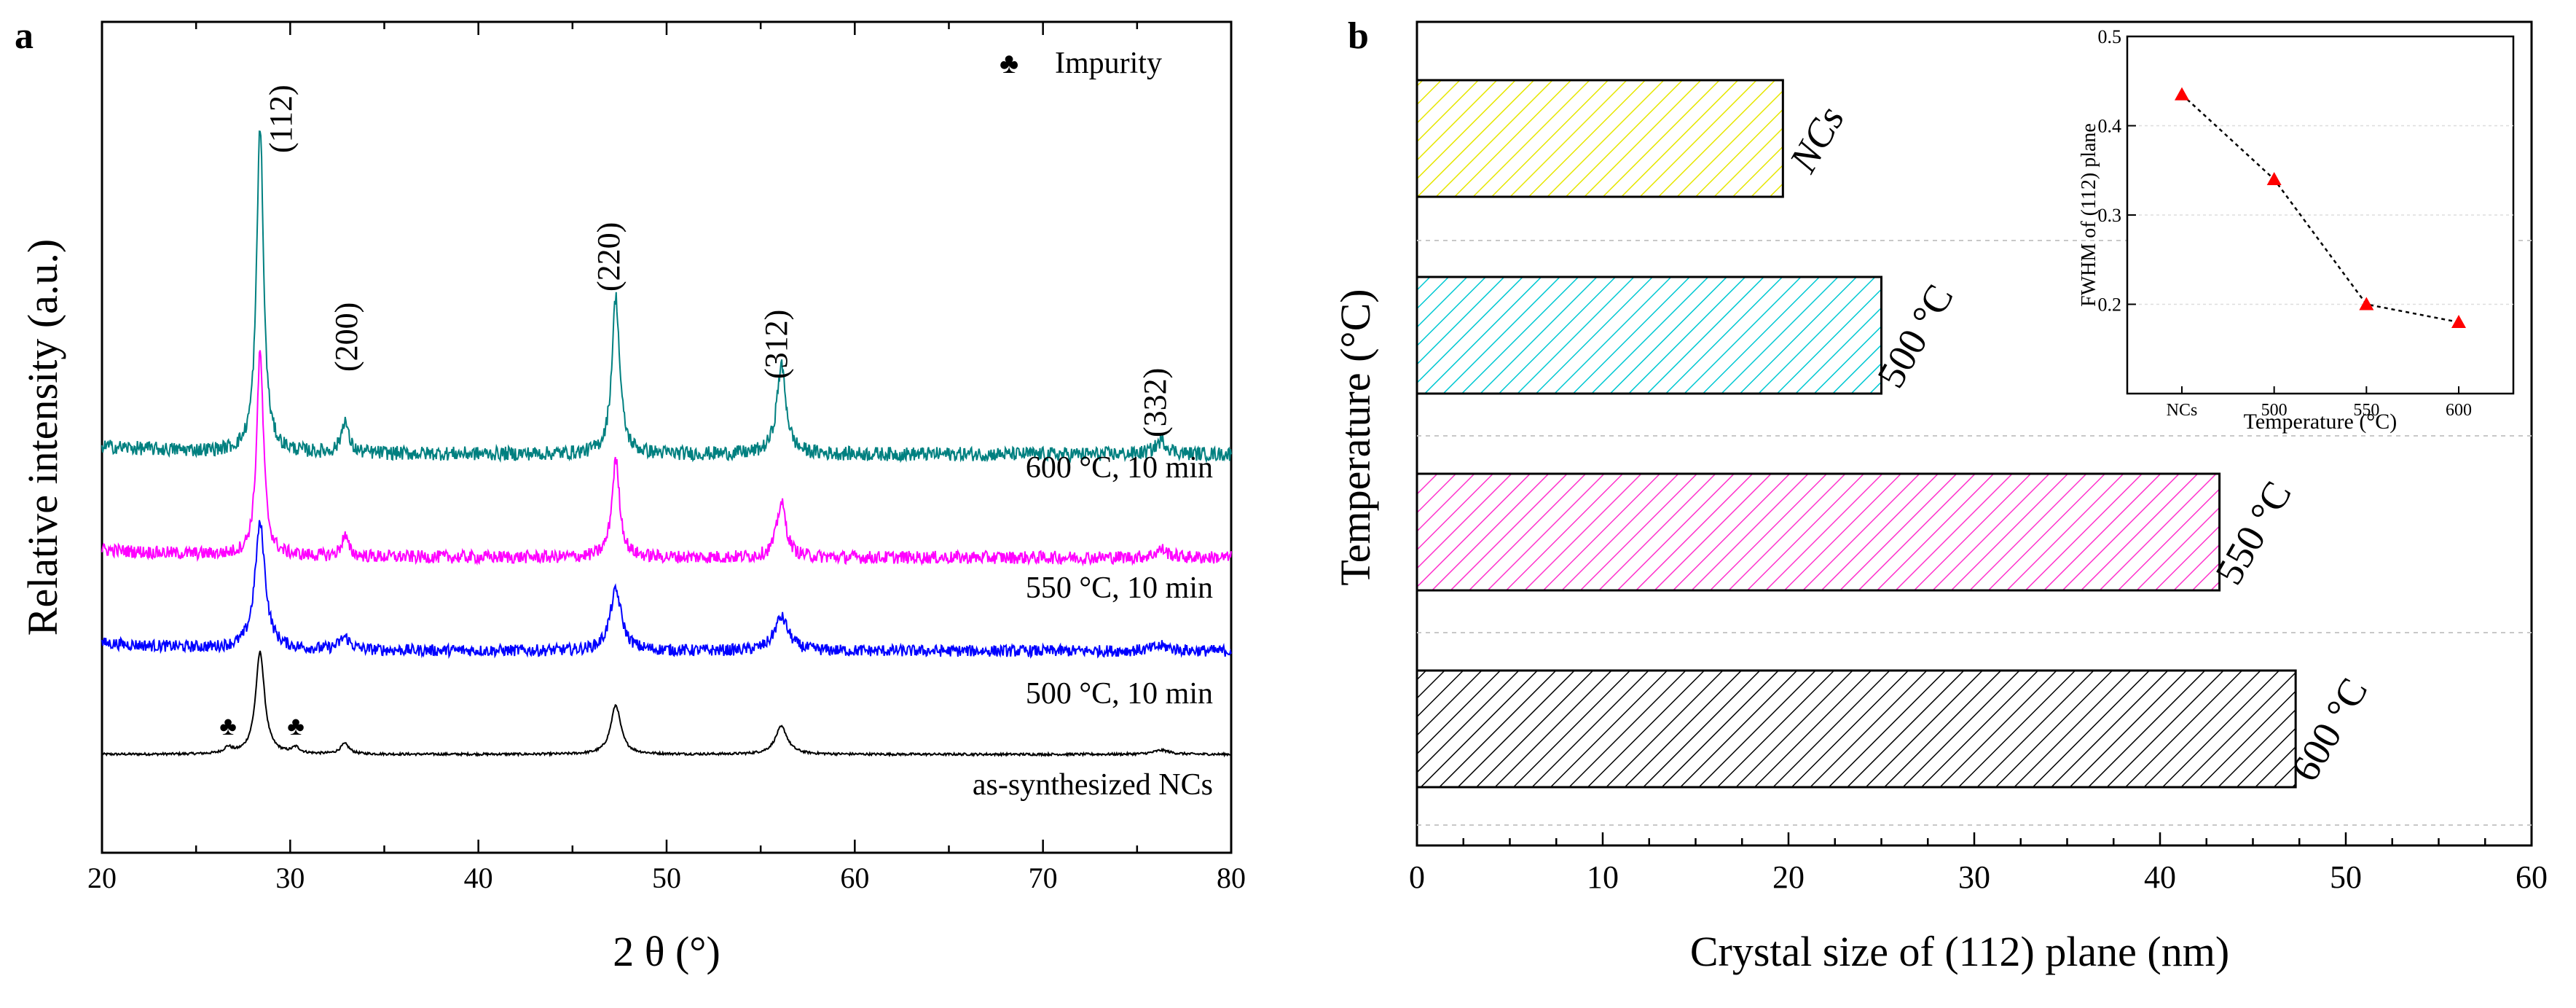 This screenshot has width=2576, height=1008. Describe the element at coordinates (1119, 468) in the screenshot. I see `xrd-series-label: 600 °C, 10 min` at that location.